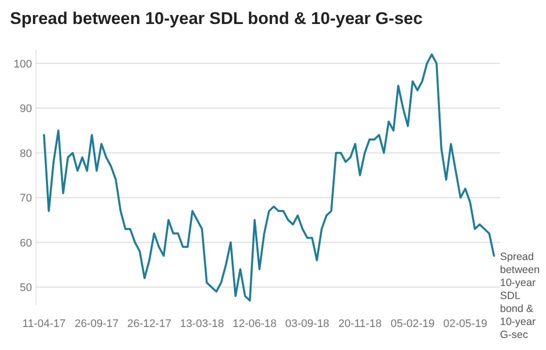  I want to click on x-tick-label: 02-05-19, so click(465, 324).